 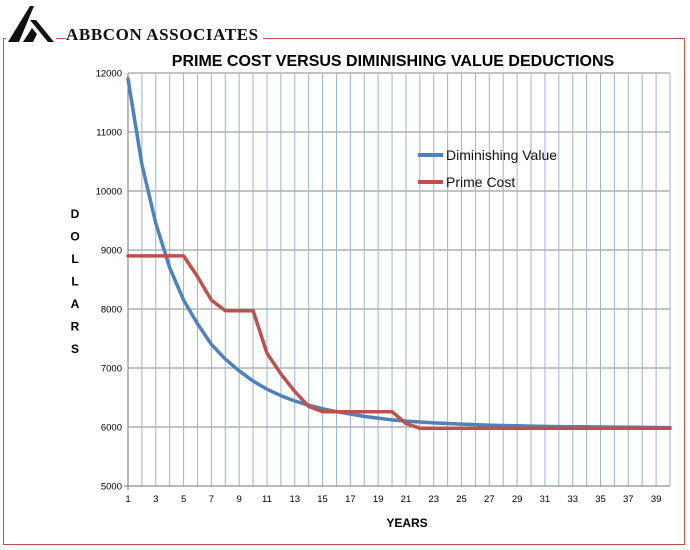 I want to click on x-tick-label: 3, so click(x=155, y=499).